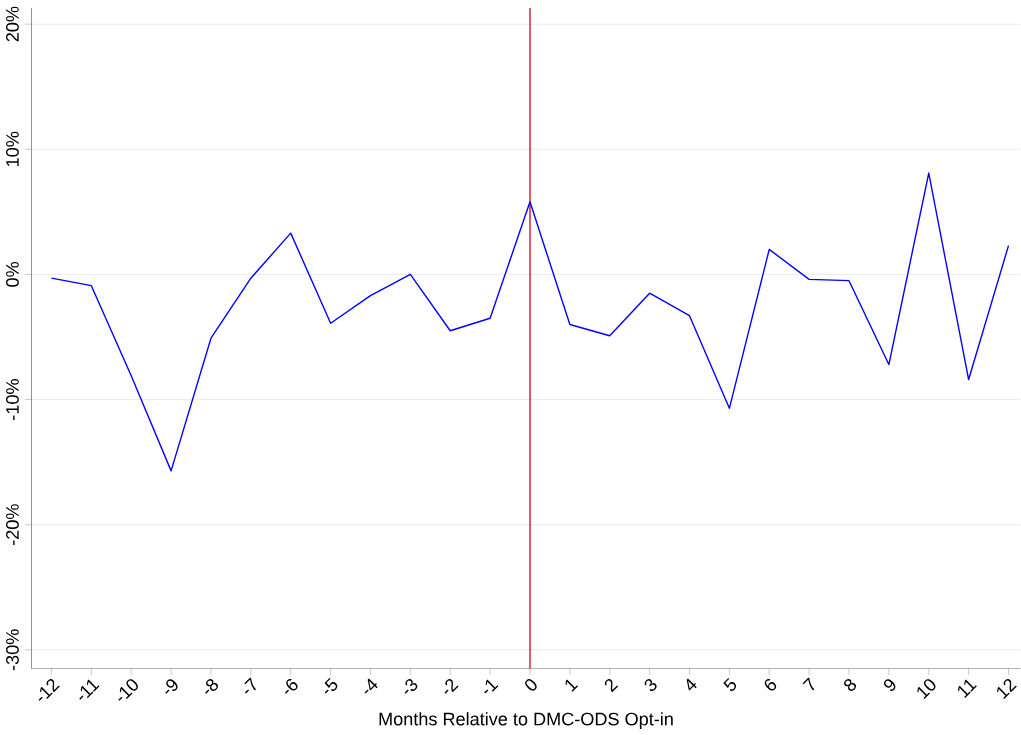 Image resolution: width=1021 pixels, height=735 pixels. Describe the element at coordinates (411, 686) in the screenshot. I see `x-tick-label: -3` at that location.